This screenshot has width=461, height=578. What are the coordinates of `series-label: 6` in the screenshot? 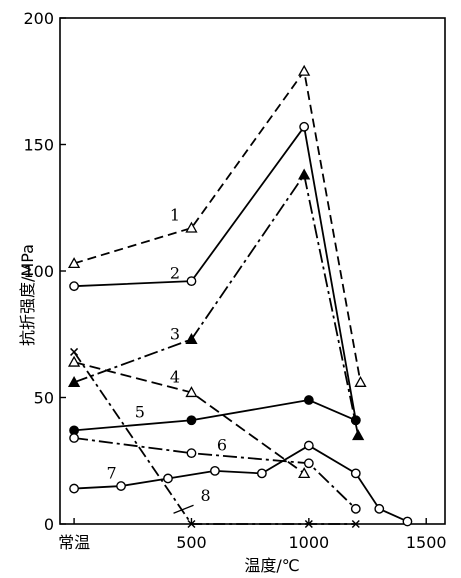 It's located at (222, 445).